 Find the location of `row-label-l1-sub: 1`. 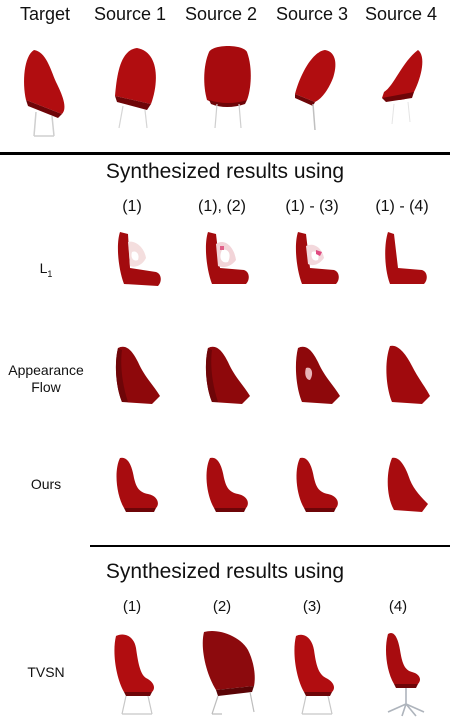

row-label-l1-sub: 1 is located at coordinates (50, 273).